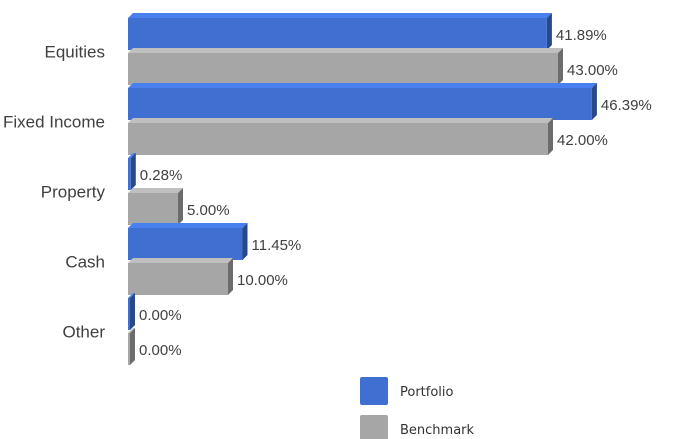 This screenshot has height=439, width=678. What do you see at coordinates (75, 52) in the screenshot?
I see `category-label: Equities` at bounding box center [75, 52].